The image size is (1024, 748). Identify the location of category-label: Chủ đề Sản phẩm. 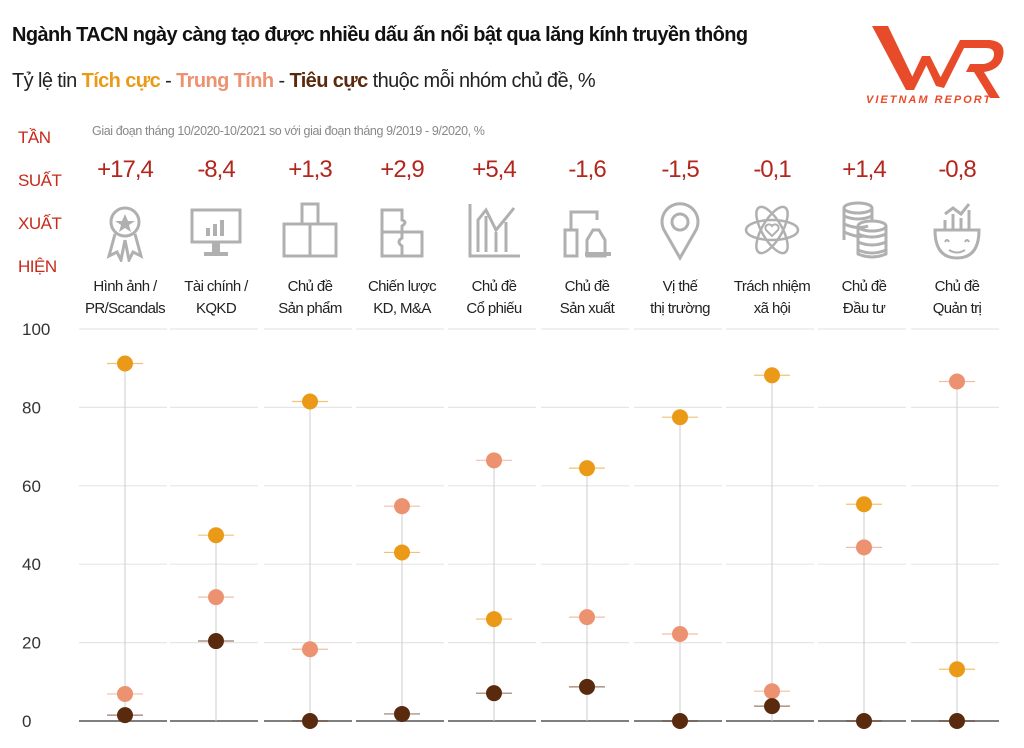
(310, 298).